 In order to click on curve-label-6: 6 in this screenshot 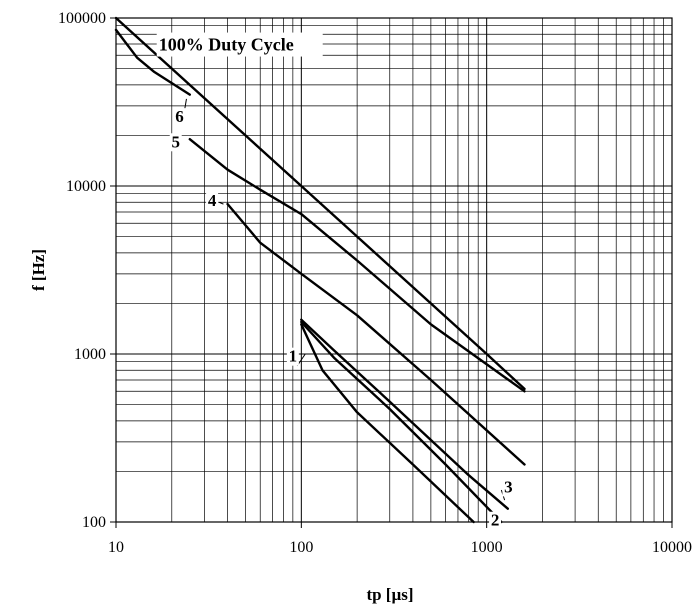, I will do `click(179, 116)`.